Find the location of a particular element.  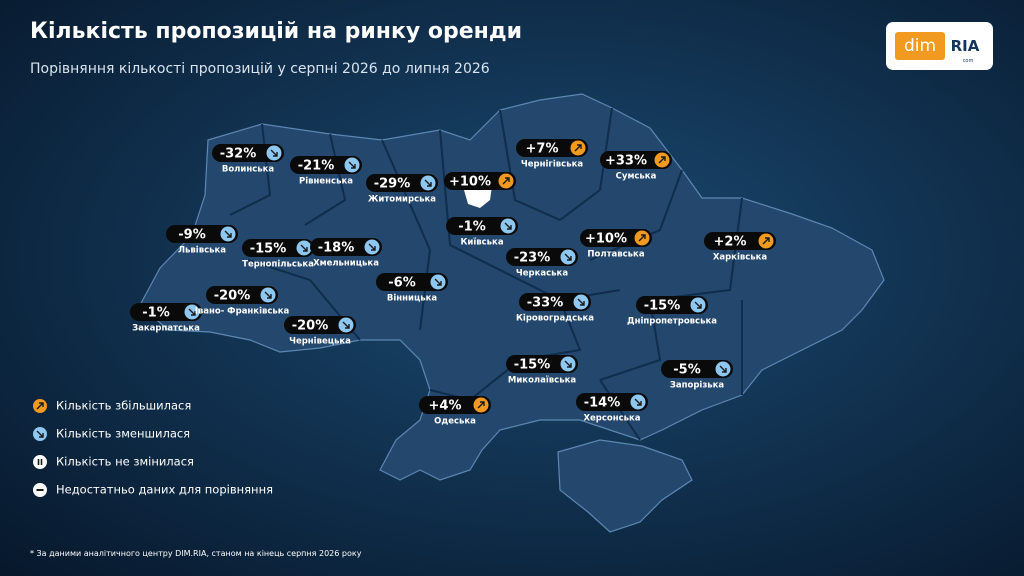

region-badge: -29% Житомирська is located at coordinates (402, 189).